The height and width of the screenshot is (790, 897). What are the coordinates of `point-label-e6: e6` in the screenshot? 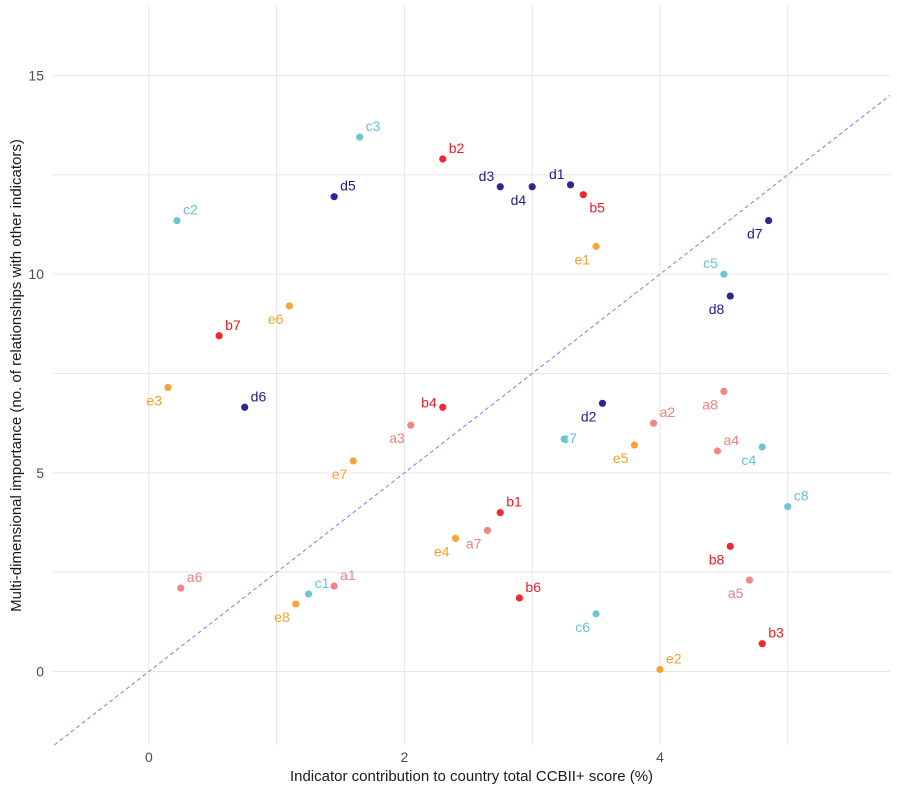 It's located at (276, 319).